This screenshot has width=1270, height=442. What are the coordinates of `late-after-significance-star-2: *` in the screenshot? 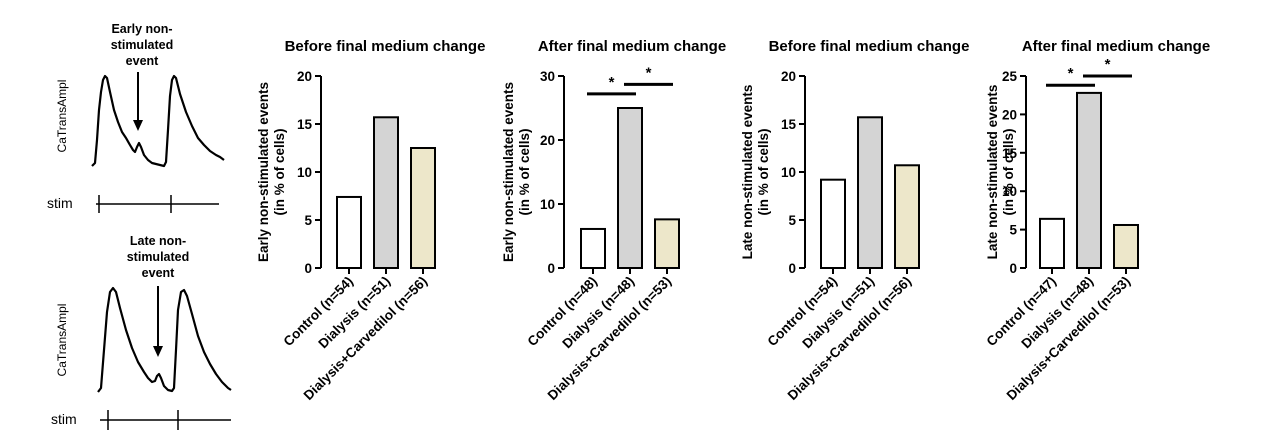 It's located at (1108, 64).